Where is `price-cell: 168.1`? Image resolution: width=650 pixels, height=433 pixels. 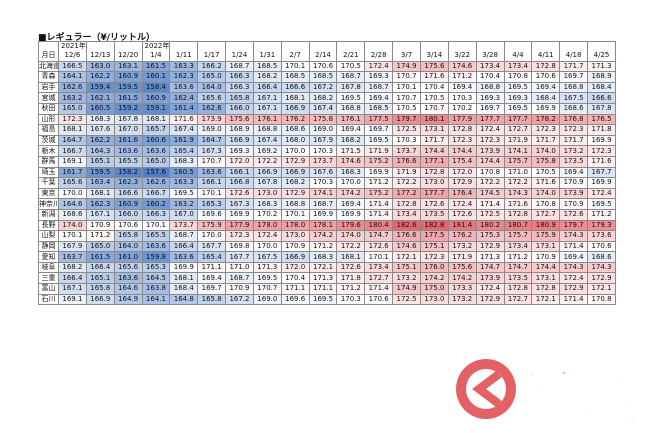
price-cell: 168.1 is located at coordinates (156, 119).